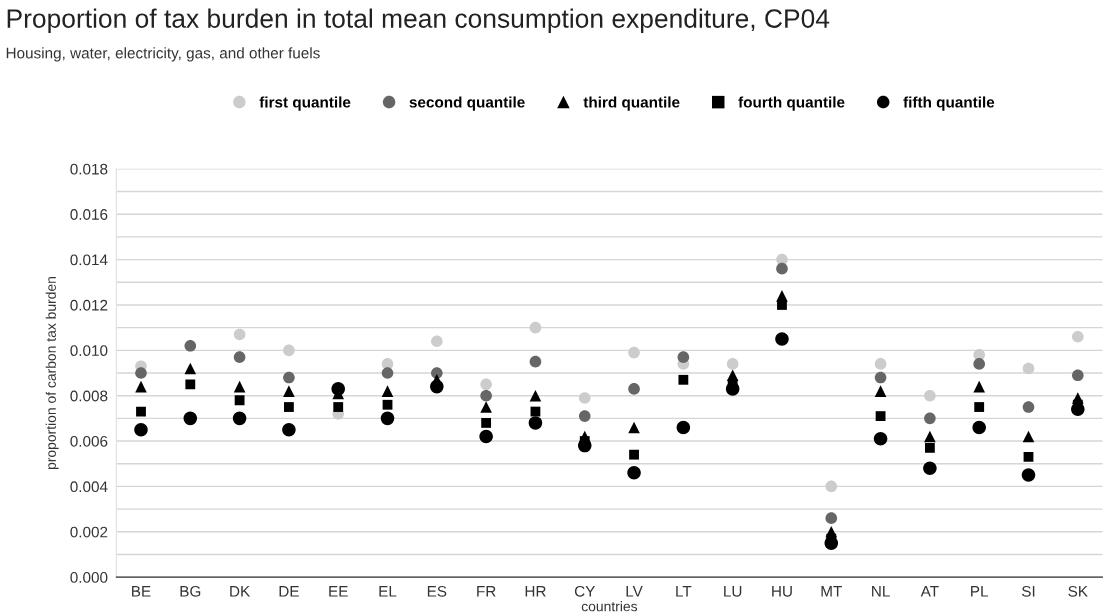 This screenshot has width=1108, height=614. Describe the element at coordinates (831, 591) in the screenshot. I see `x-tick-label: MT` at that location.